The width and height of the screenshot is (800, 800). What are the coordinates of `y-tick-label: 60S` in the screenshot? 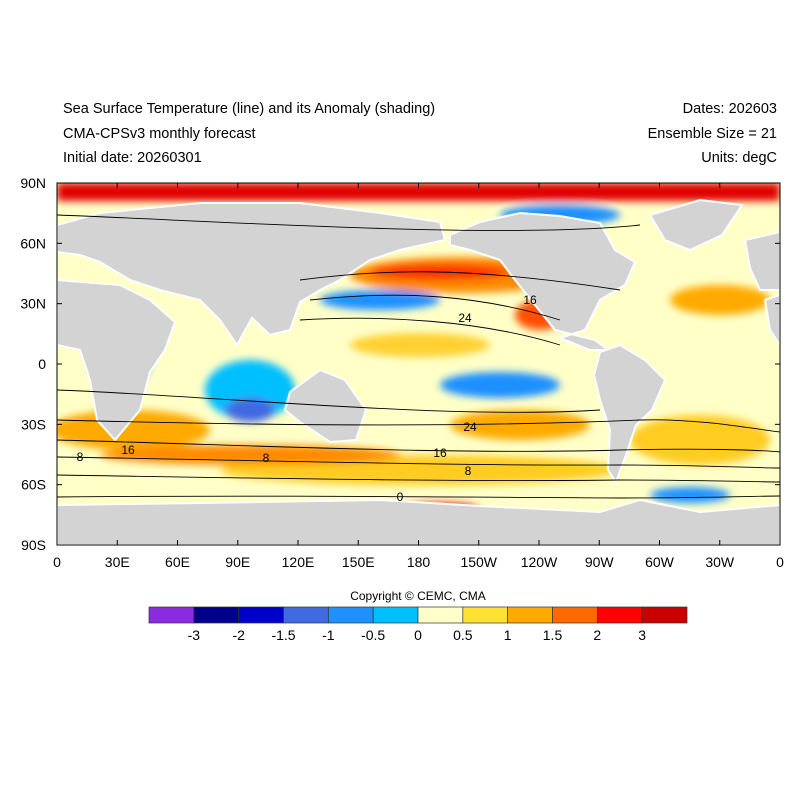 It's located at (33, 485).